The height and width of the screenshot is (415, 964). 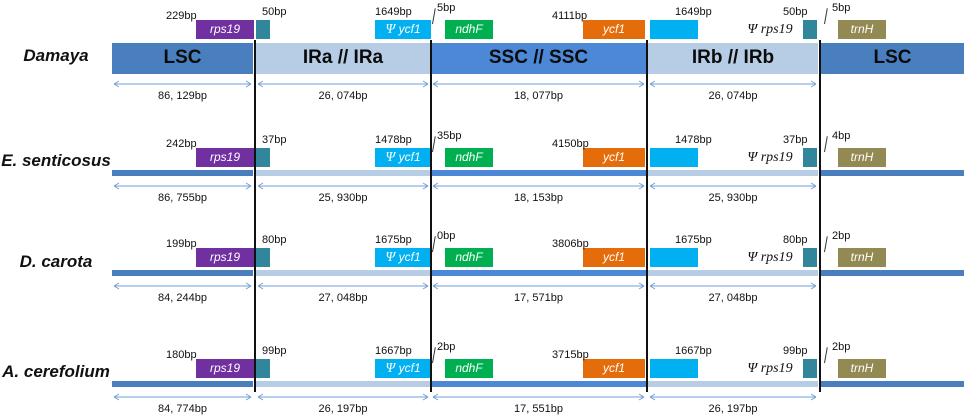 What do you see at coordinates (56, 55) in the screenshot?
I see `species-label: Damaya` at bounding box center [56, 55].